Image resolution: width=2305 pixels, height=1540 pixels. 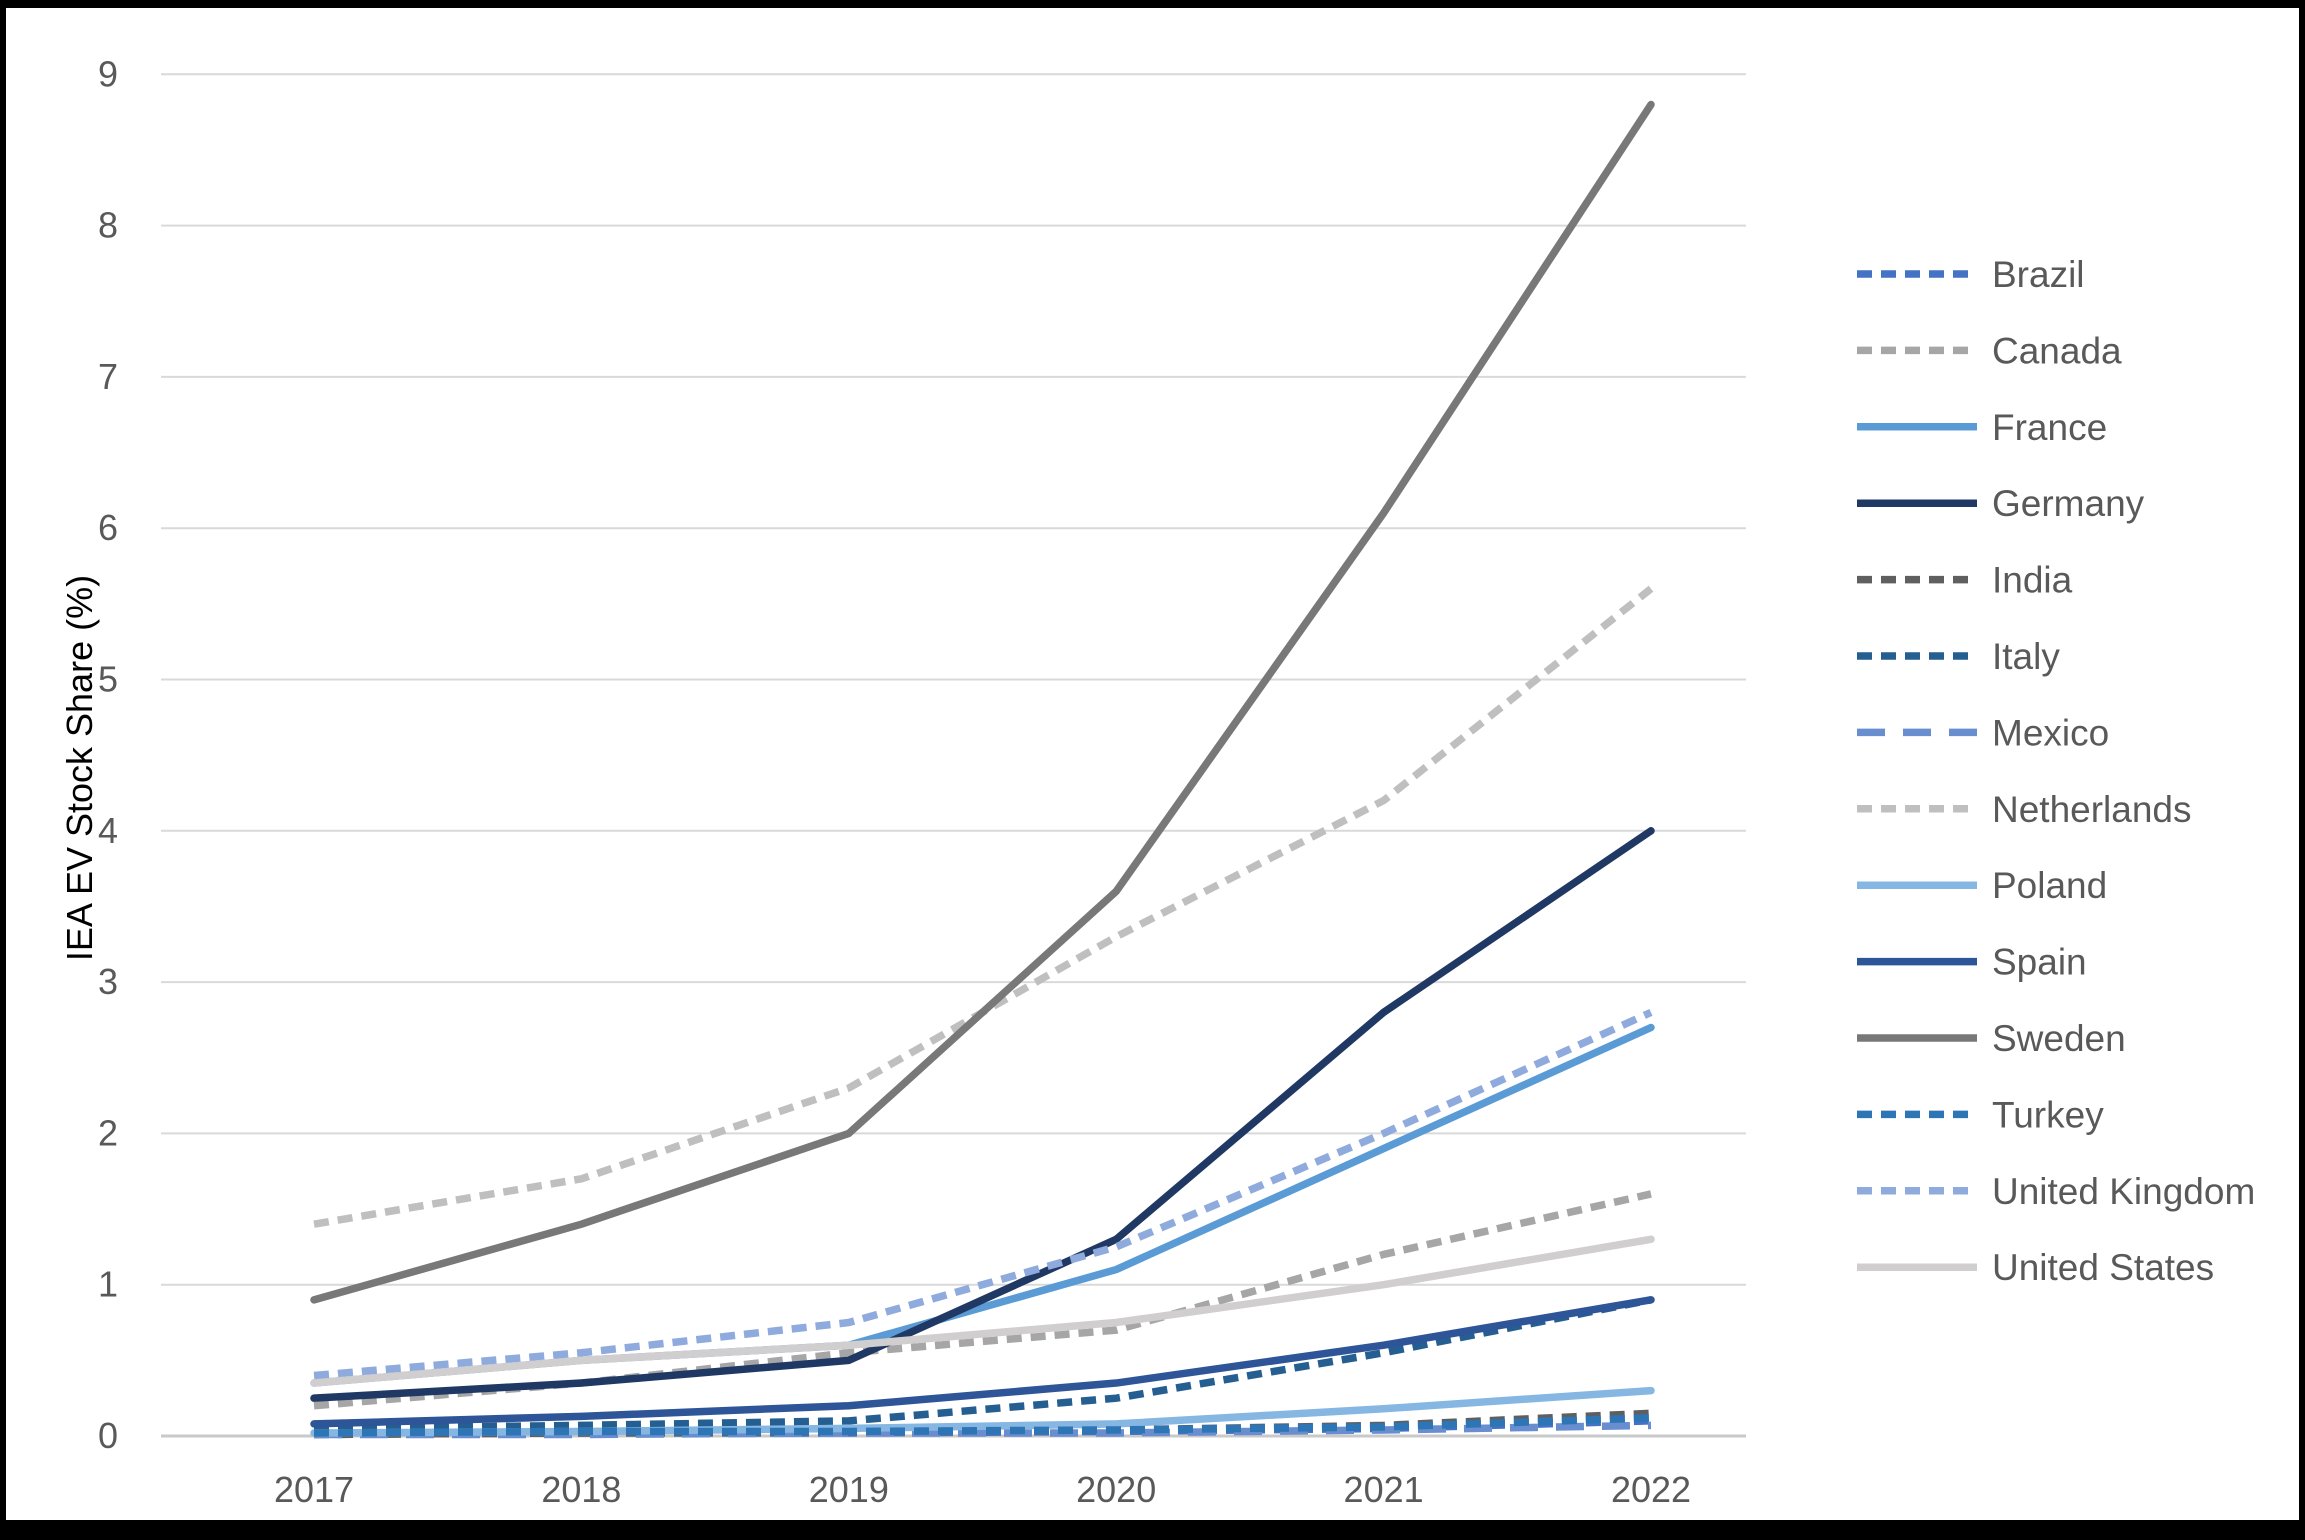 What do you see at coordinates (2068, 503) in the screenshot?
I see `legend-label: Germany` at bounding box center [2068, 503].